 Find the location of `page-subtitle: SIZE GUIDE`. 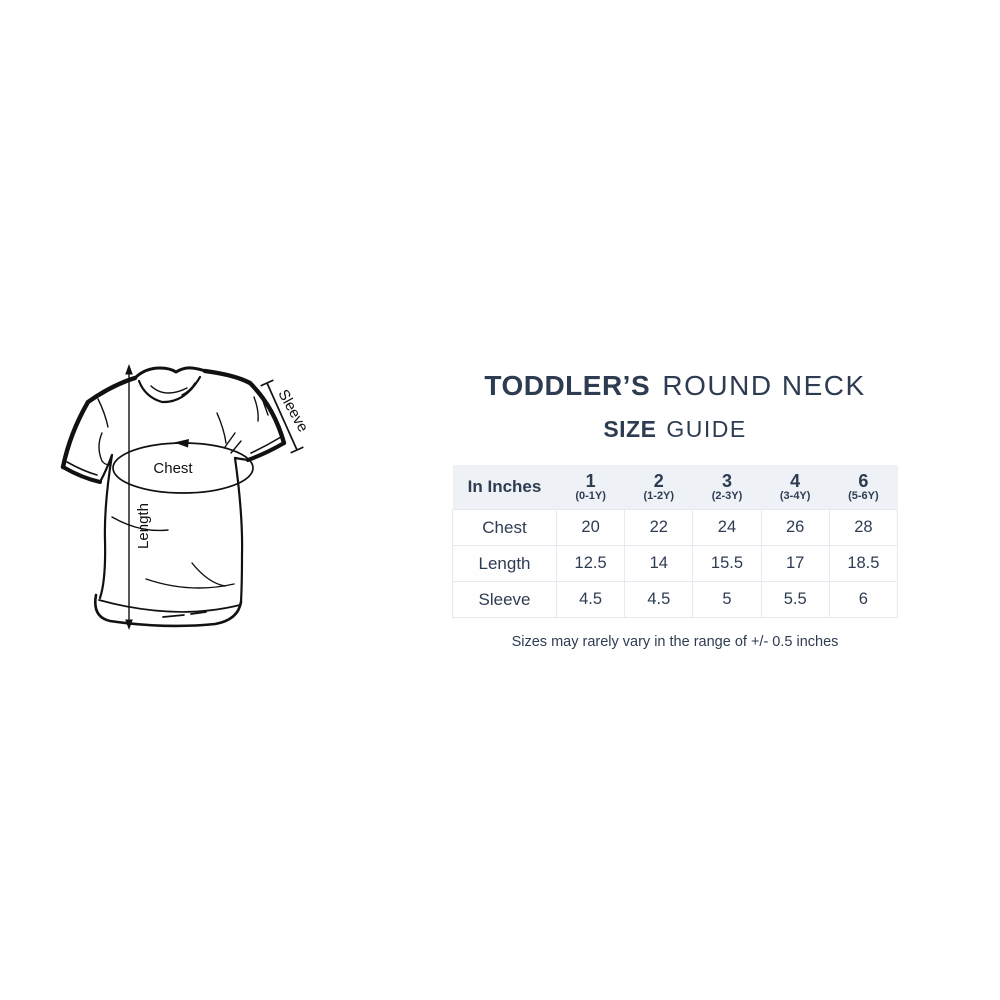

page-subtitle: SIZE GUIDE is located at coordinates (675, 429).